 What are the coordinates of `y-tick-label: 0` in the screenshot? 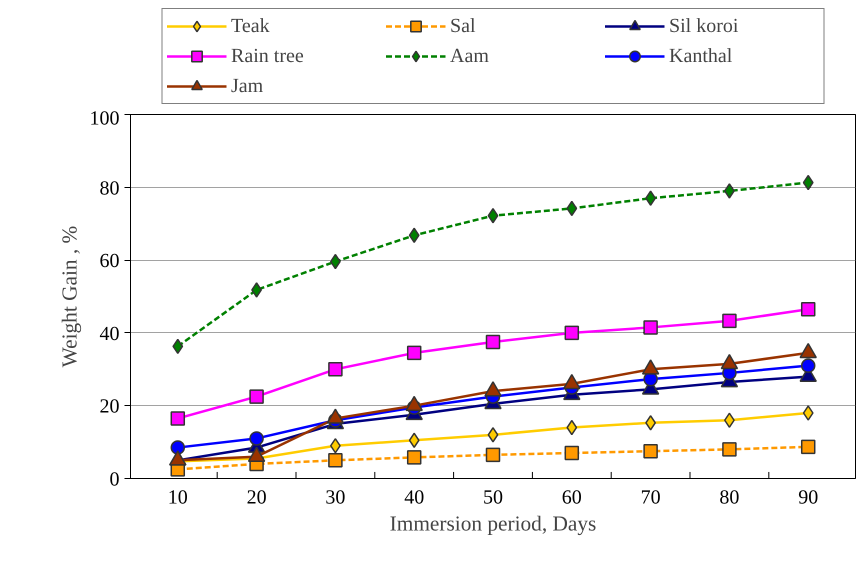 It's located at (115, 479).